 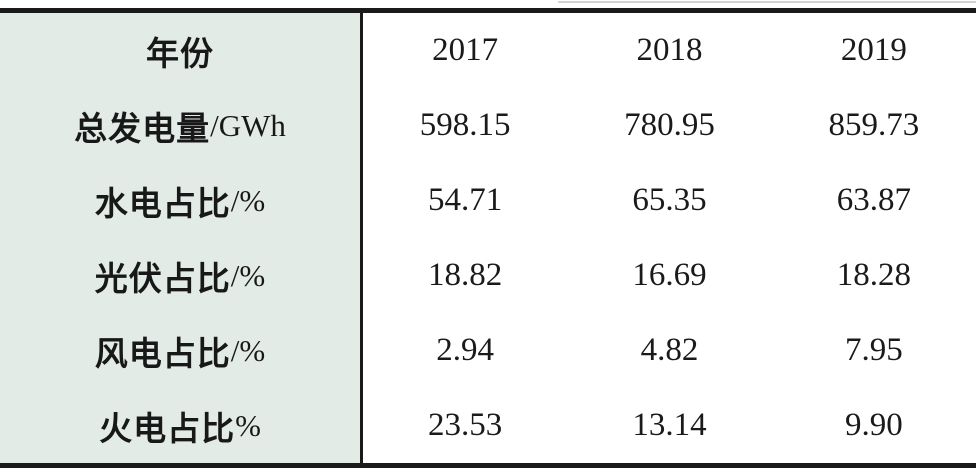 I want to click on cell-total-generation-2017: 598.15, so click(x=465, y=125).